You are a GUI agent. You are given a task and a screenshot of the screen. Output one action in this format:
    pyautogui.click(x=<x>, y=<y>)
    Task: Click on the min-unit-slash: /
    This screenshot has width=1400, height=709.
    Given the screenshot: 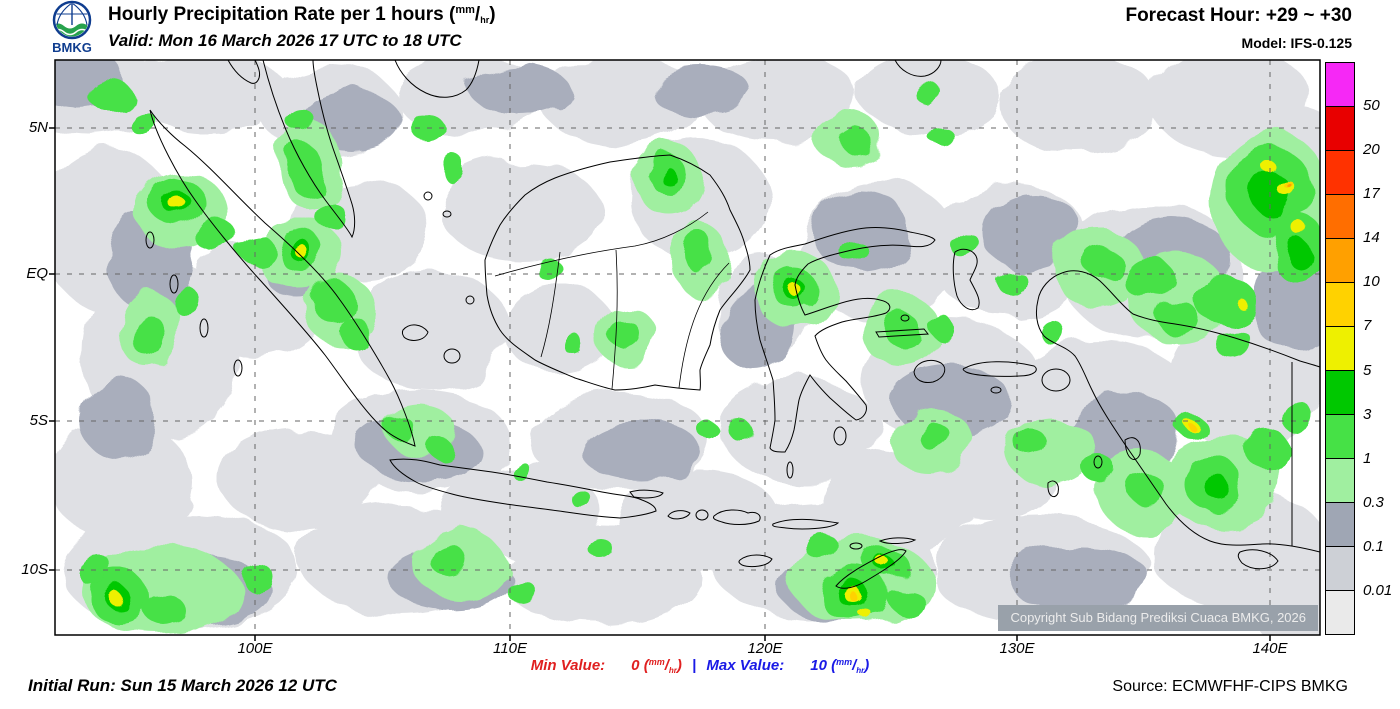 What is the action you would take?
    pyautogui.click(x=666, y=665)
    